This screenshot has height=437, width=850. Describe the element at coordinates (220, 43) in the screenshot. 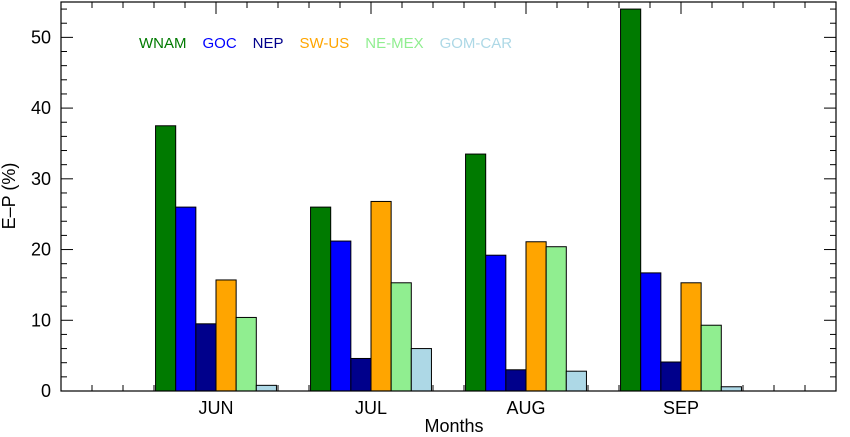

I see `legend-entry-goc: GOC` at that location.